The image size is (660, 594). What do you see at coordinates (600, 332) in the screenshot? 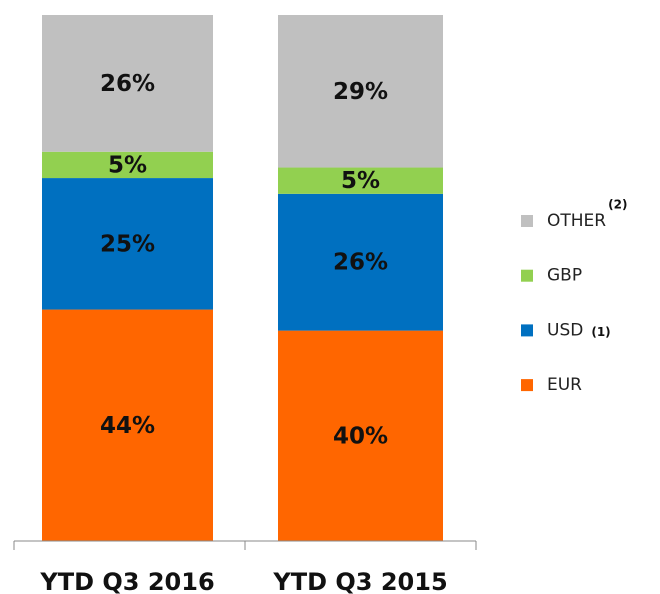
I see `legend-note: (1)` at bounding box center [600, 332].